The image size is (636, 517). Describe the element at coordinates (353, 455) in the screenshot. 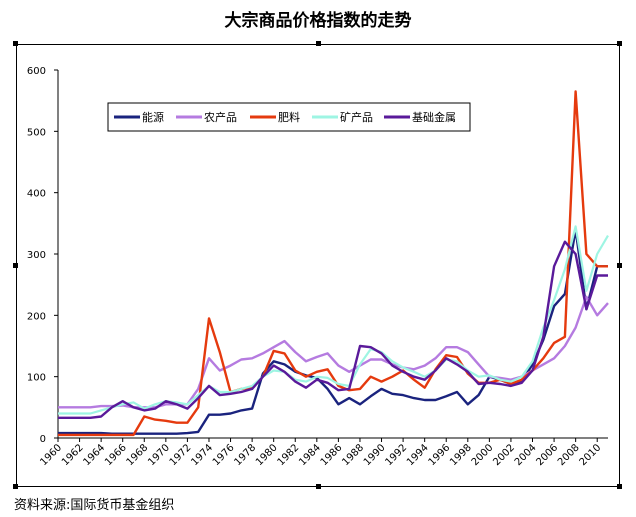

I see `x-tick-label: 1988` at that location.